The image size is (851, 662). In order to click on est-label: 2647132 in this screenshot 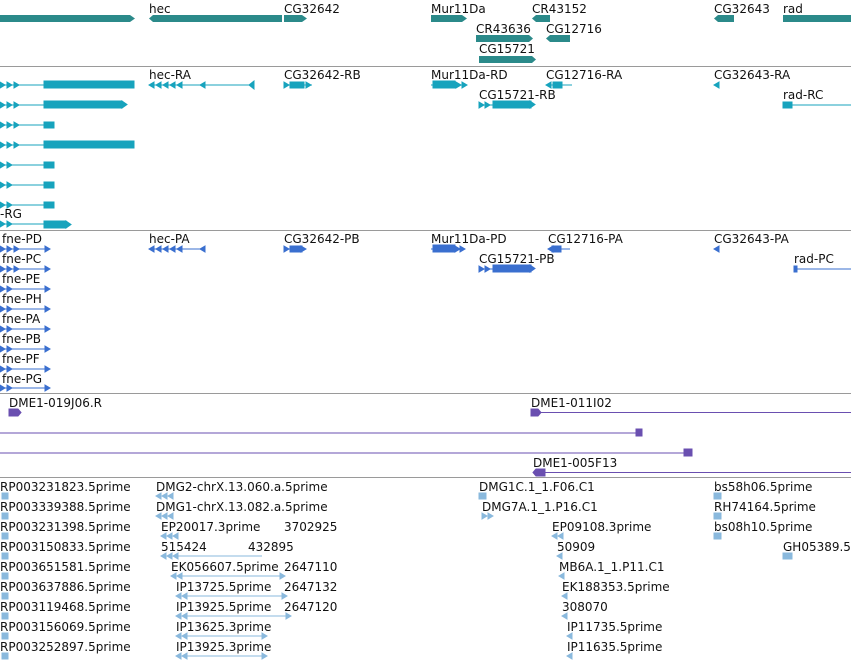, I will do `click(311, 587)`.